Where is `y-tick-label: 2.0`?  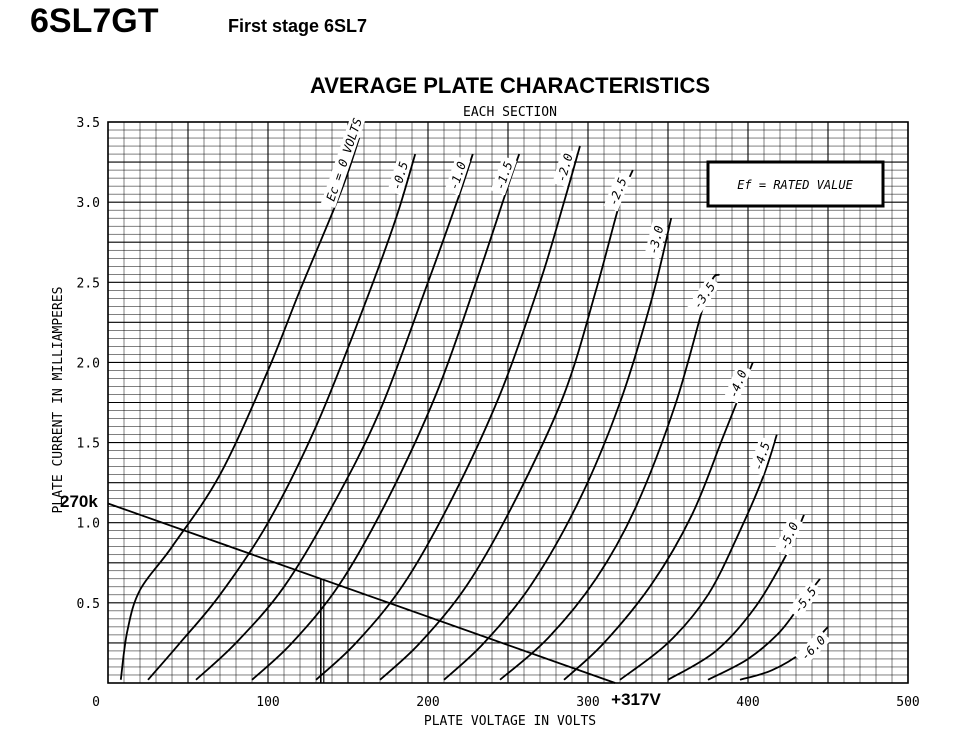
y-tick-label: 2.0 is located at coordinates (88, 363).